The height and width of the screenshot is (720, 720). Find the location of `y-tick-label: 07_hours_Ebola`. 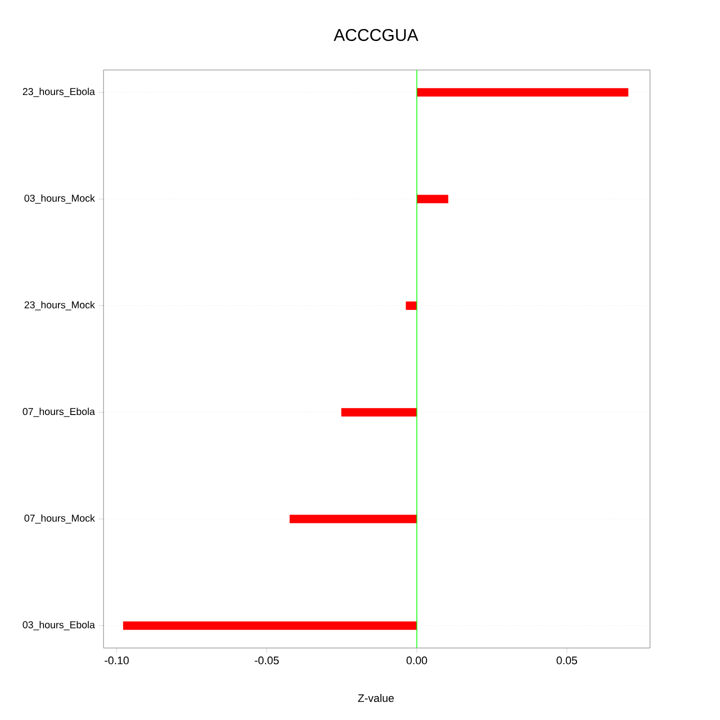

y-tick-label: 07_hours_Ebola is located at coordinates (58, 412).